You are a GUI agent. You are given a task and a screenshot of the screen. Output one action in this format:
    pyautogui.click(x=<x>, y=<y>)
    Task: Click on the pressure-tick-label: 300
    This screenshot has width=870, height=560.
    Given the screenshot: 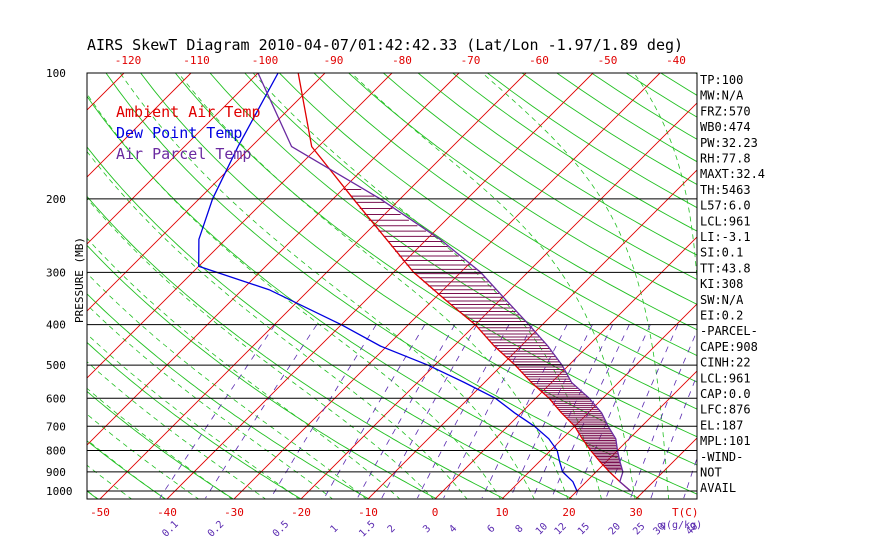 What is the action you would take?
    pyautogui.click(x=56, y=272)
    